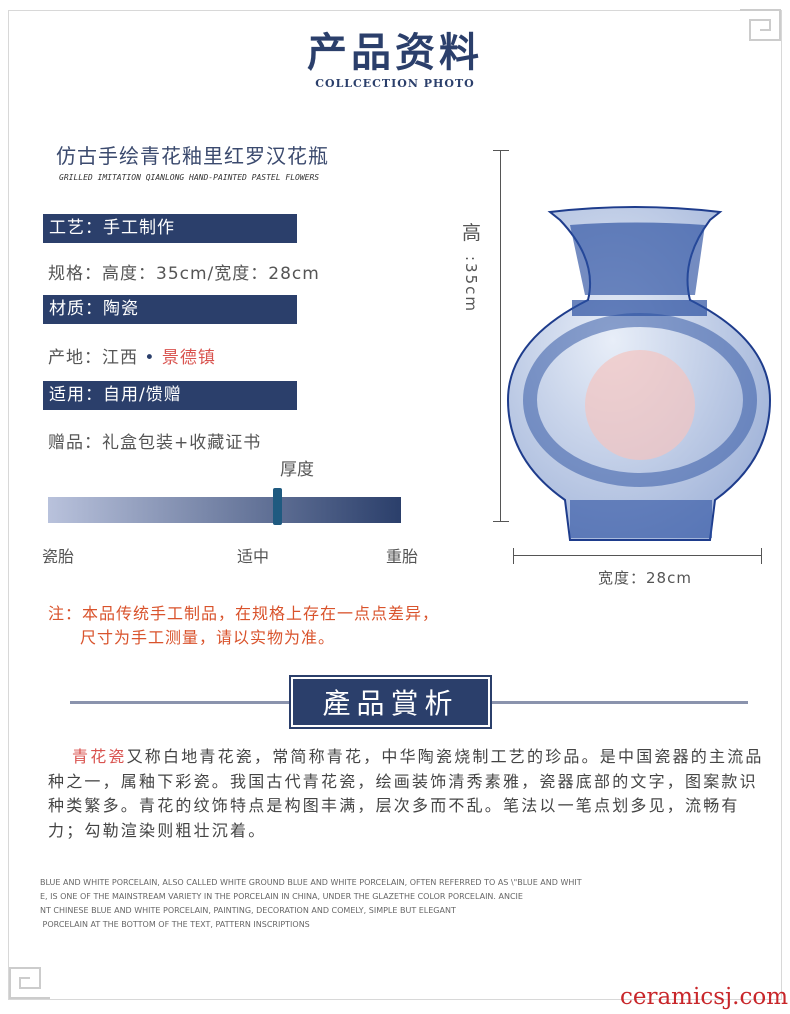 This screenshot has height=1014, width=790. What do you see at coordinates (395, 52) in the screenshot?
I see `page-title: 产品资料` at bounding box center [395, 52].